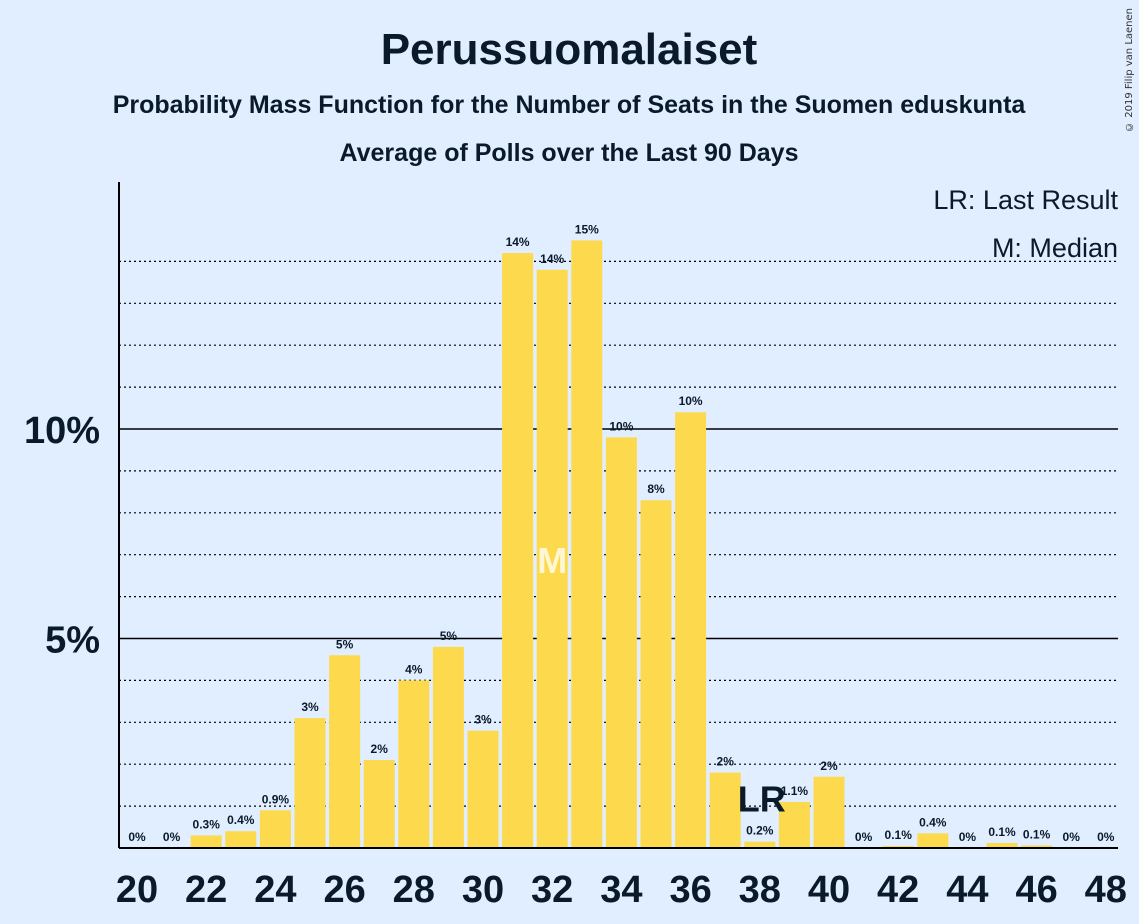 This screenshot has height=924, width=1139. I want to click on bar-label-44: 0%, so click(968, 837).